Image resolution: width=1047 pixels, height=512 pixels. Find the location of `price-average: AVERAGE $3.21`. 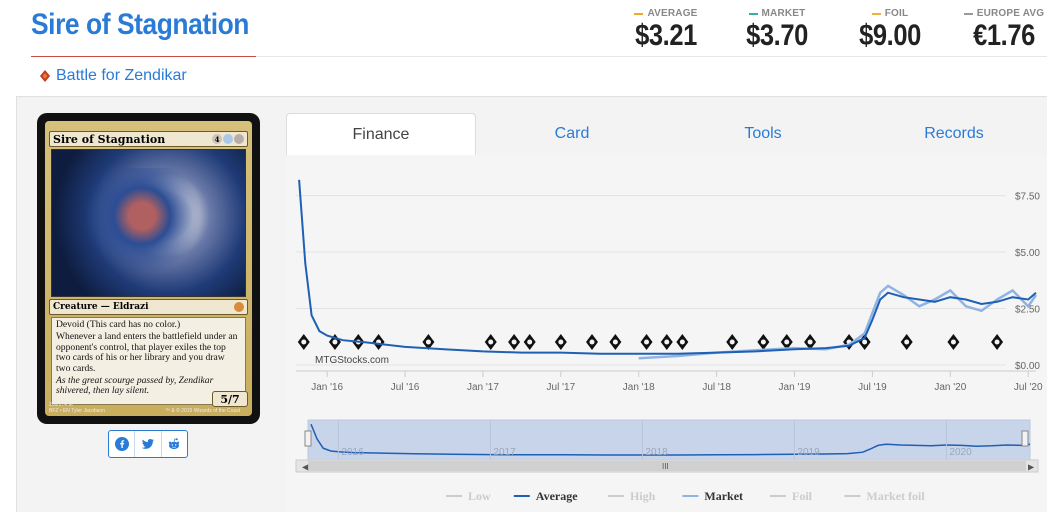

price-average: AVERAGE $3.21 is located at coordinates (666, 30).